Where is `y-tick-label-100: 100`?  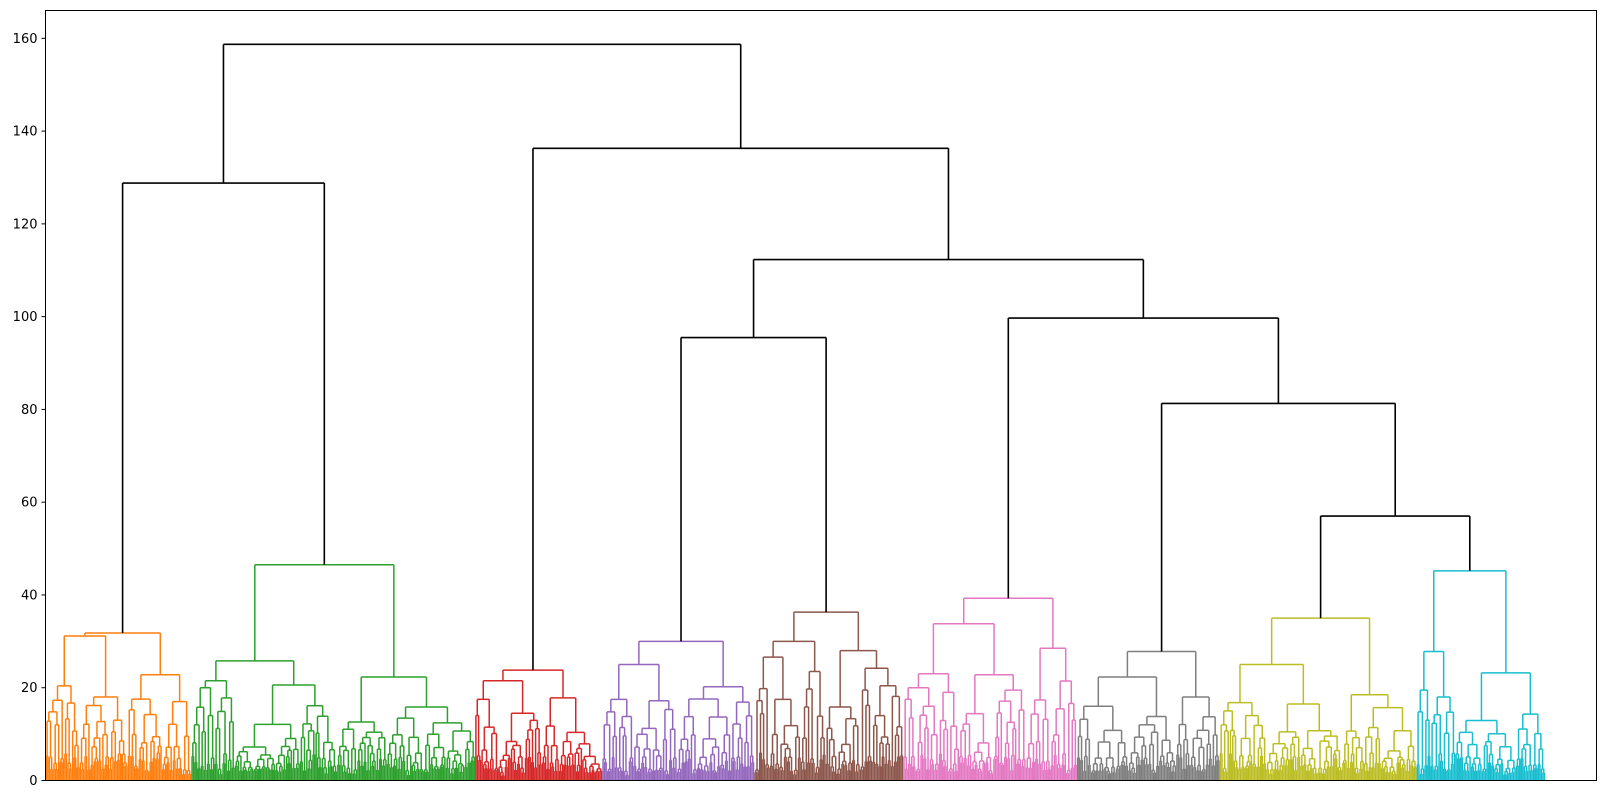
y-tick-label-100: 100 is located at coordinates (25, 317).